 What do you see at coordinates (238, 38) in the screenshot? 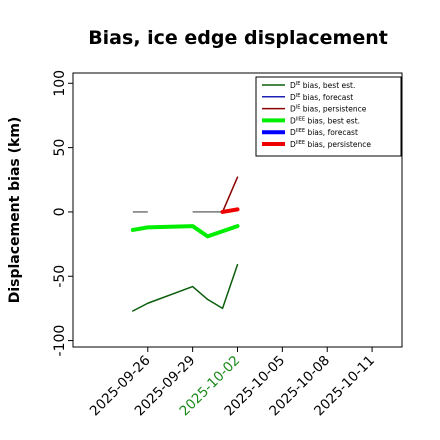
I see `chart-title: Bias, ice edge displacement` at bounding box center [238, 38].